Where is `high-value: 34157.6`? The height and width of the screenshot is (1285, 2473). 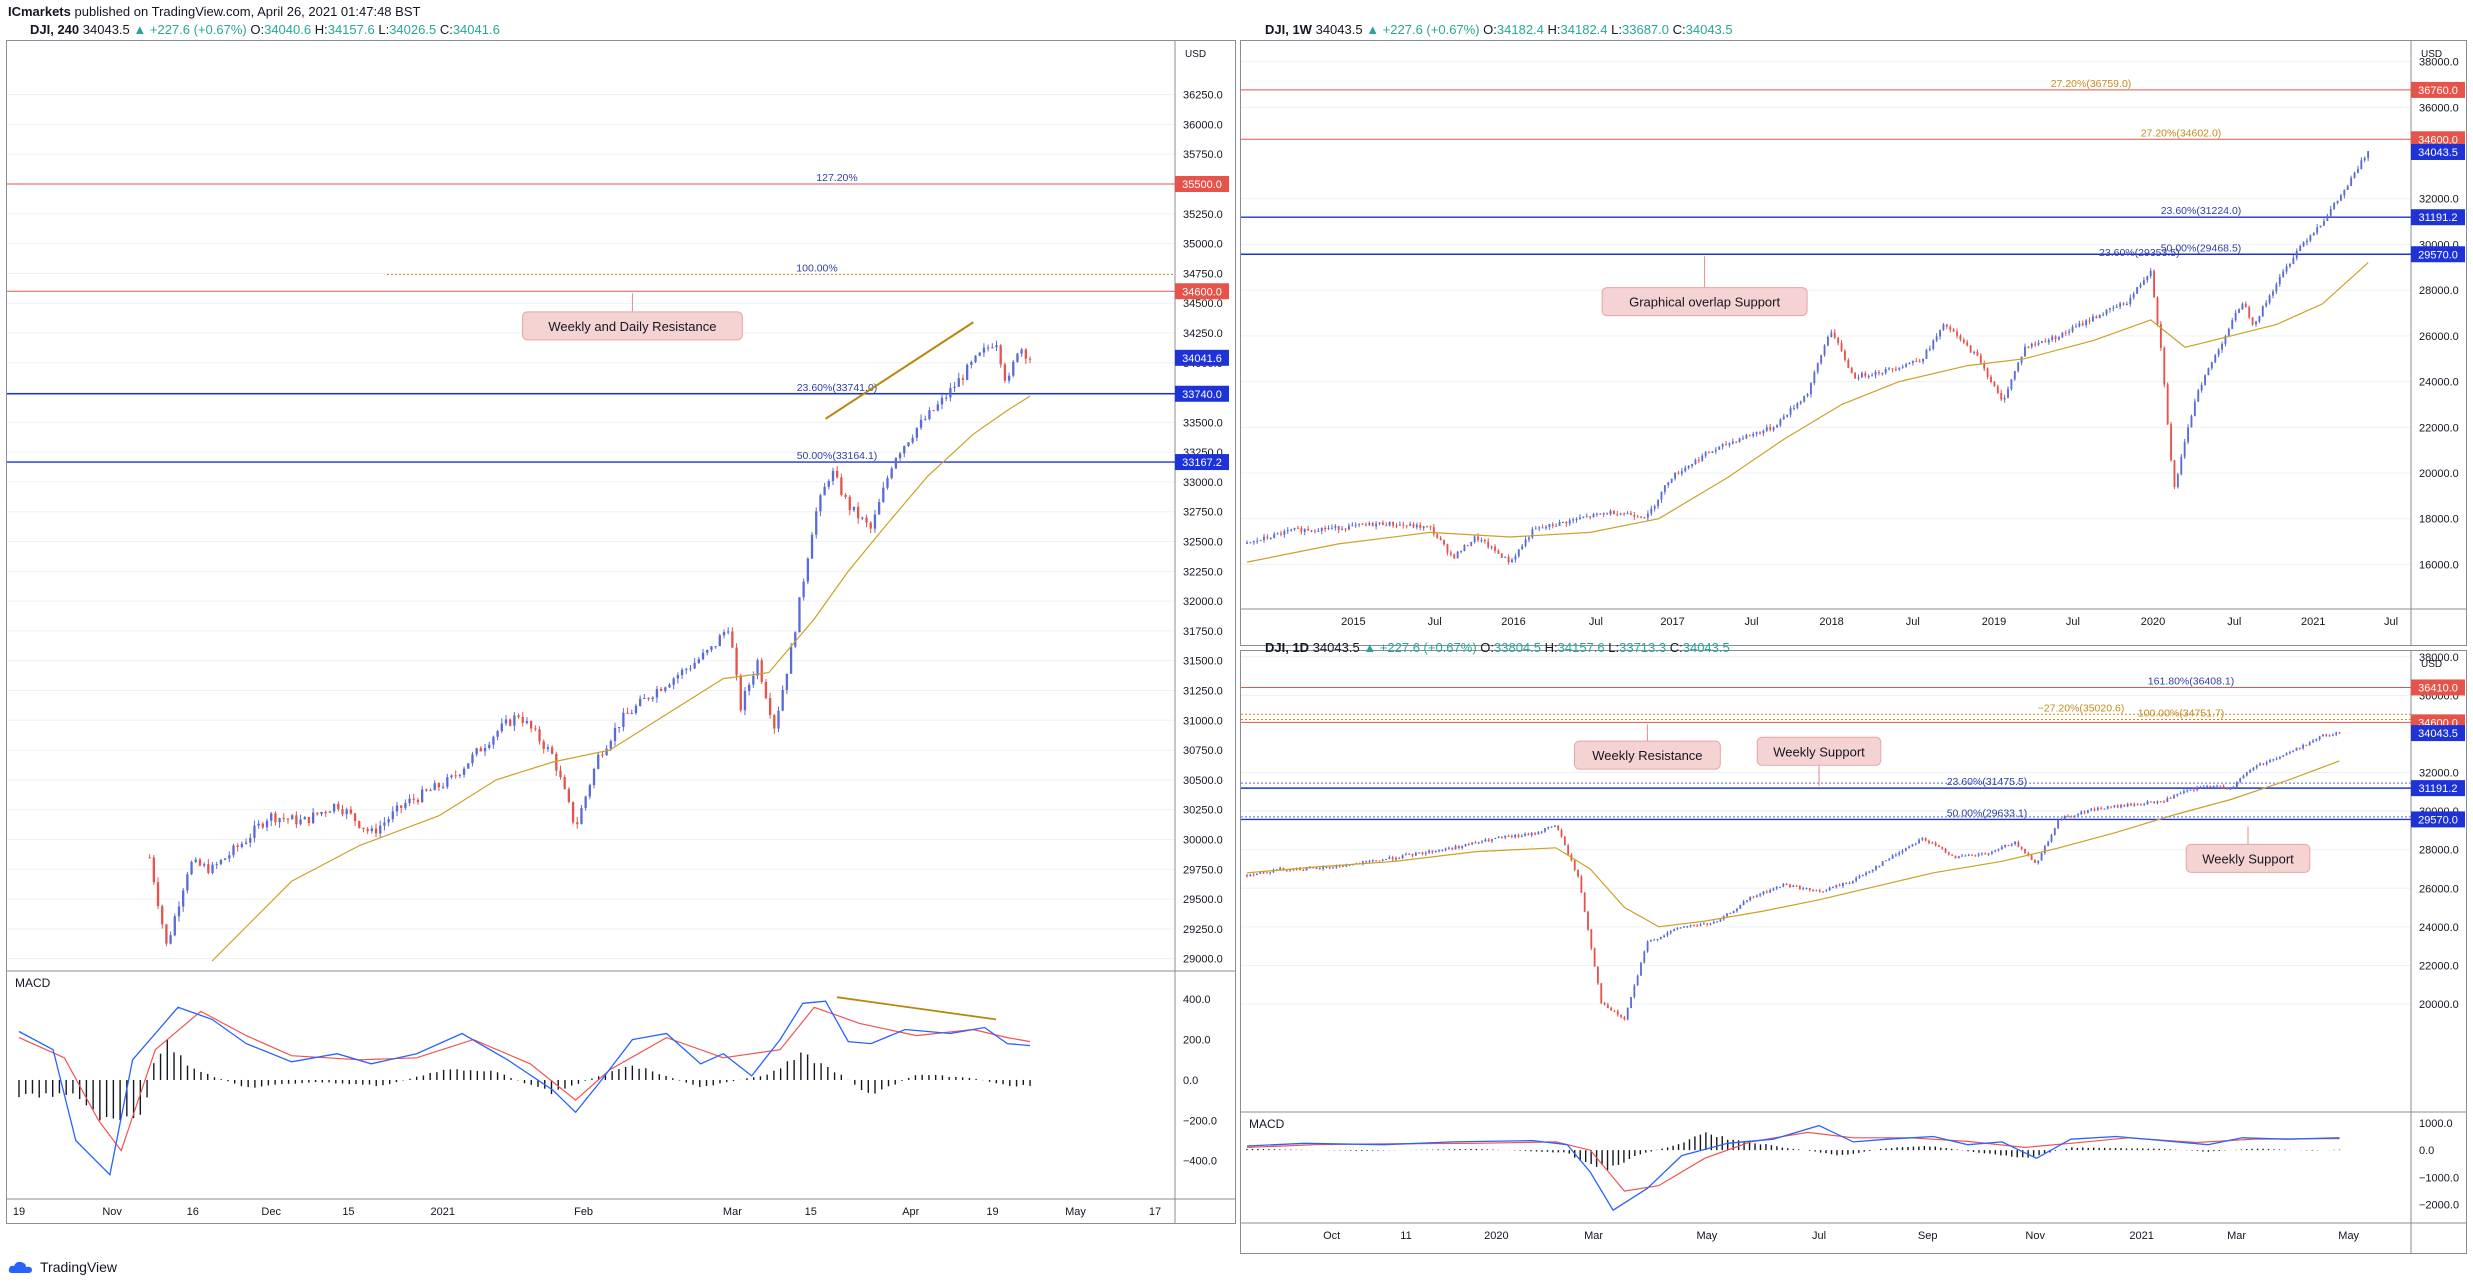 high-value: 34157.6 is located at coordinates (351, 29).